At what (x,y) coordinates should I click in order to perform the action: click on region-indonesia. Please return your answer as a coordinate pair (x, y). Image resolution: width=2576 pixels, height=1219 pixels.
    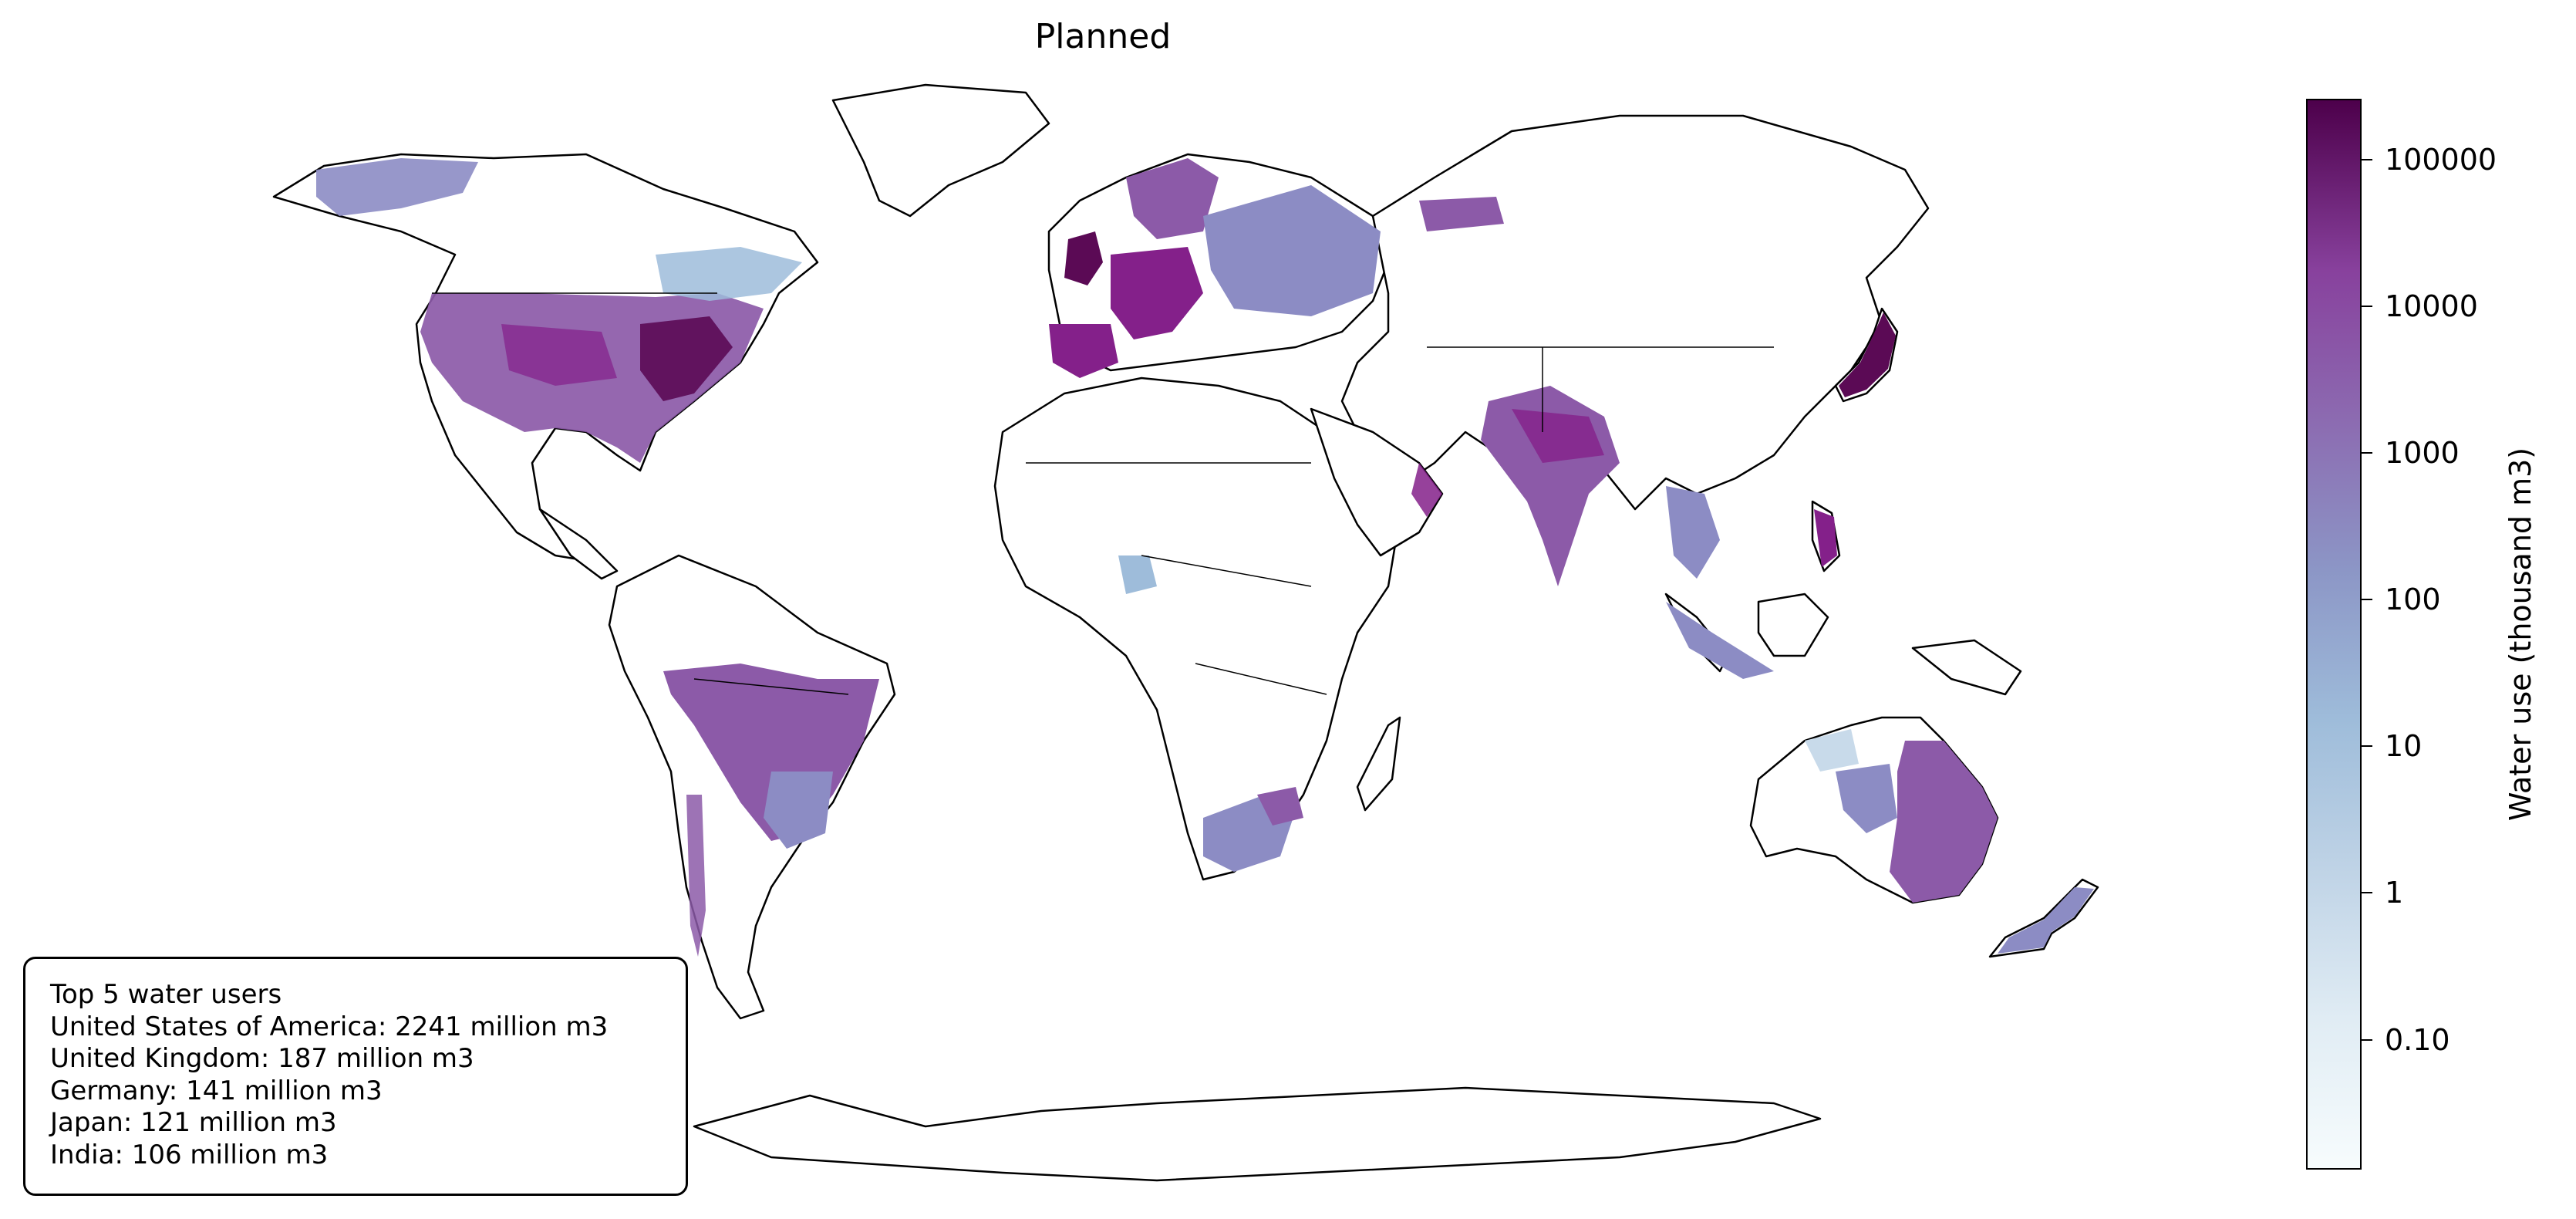
    Looking at the image, I should click on (1720, 640).